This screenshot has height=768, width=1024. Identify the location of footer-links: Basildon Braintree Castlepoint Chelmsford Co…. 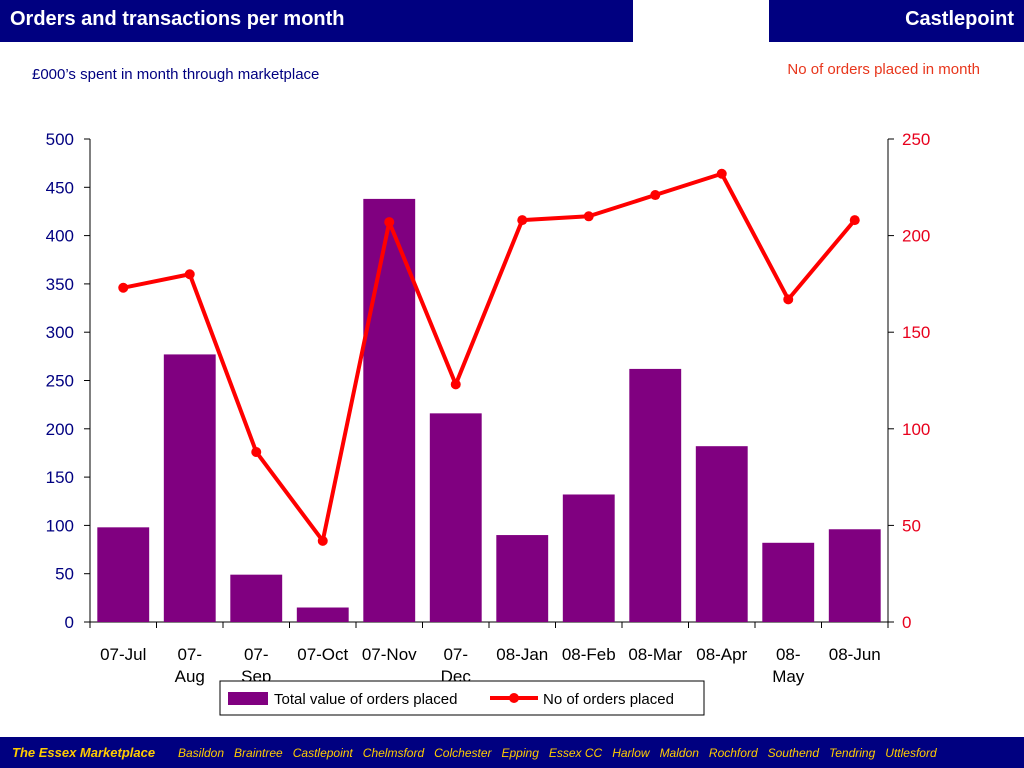
(562, 753).